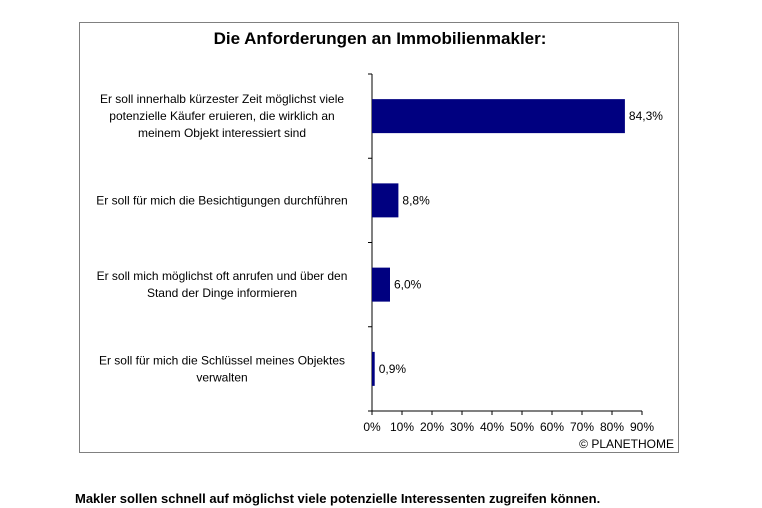 The width and height of the screenshot is (762, 508). I want to click on x-tick-label: 60%, so click(552, 427).